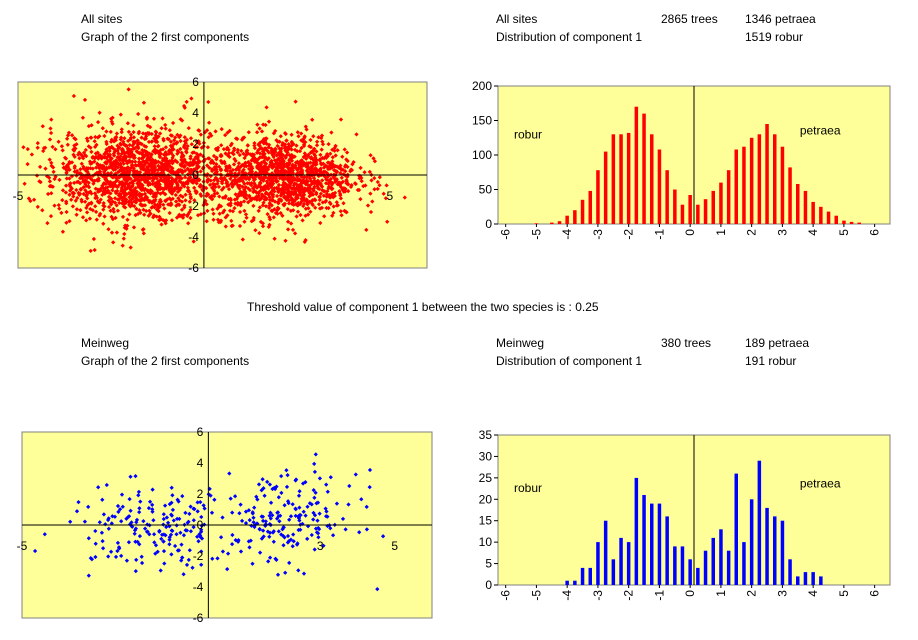 The height and width of the screenshot is (640, 918). Describe the element at coordinates (598, 234) in the screenshot. I see `hist-all-x-tick-label: -3` at that location.